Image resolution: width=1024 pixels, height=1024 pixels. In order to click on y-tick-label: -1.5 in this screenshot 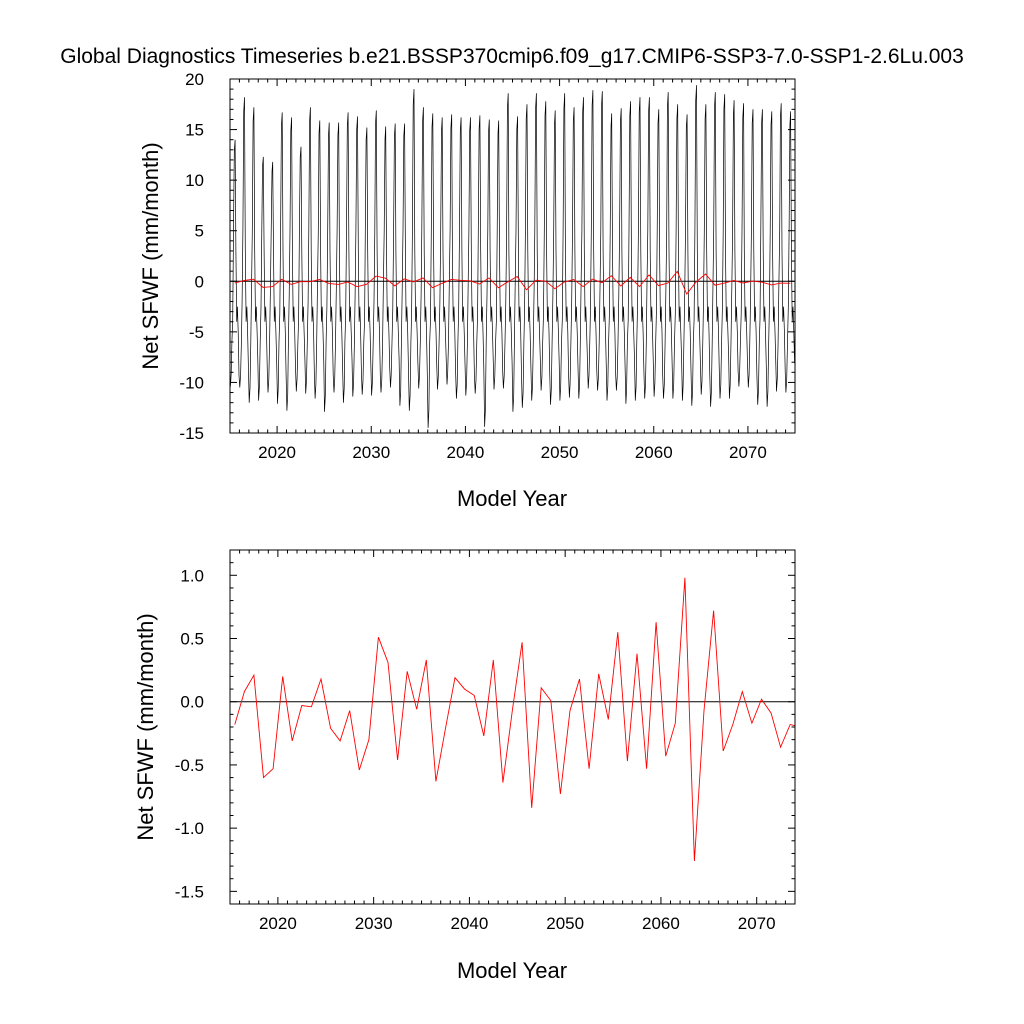, I will do `click(189, 891)`.